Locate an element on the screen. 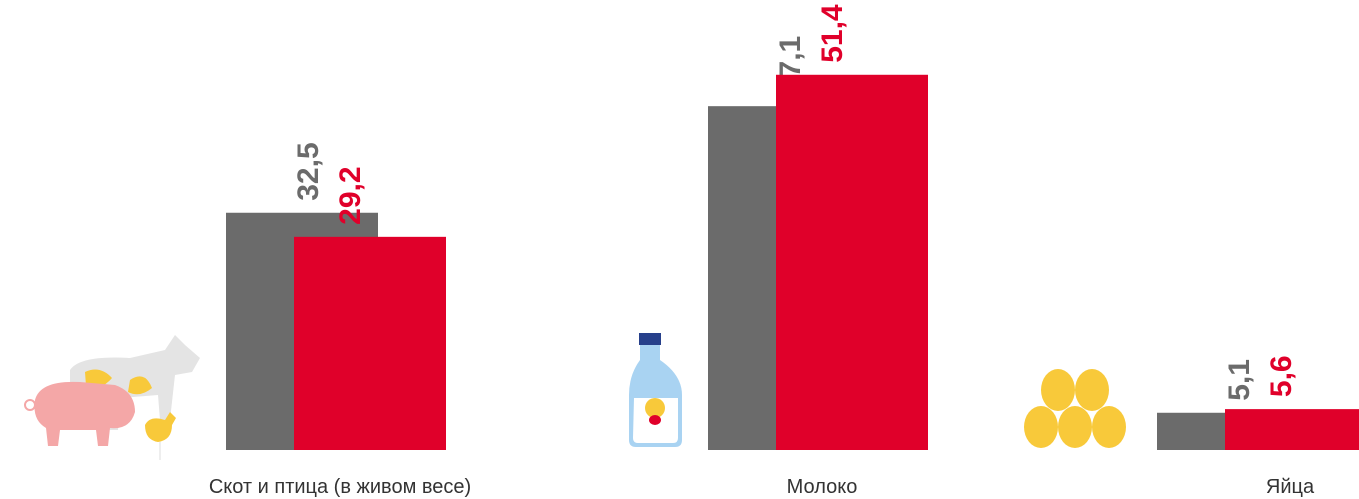 The height and width of the screenshot is (499, 1359). x-tick-label: Скот и птица (в живом весе) is located at coordinates (340, 487).